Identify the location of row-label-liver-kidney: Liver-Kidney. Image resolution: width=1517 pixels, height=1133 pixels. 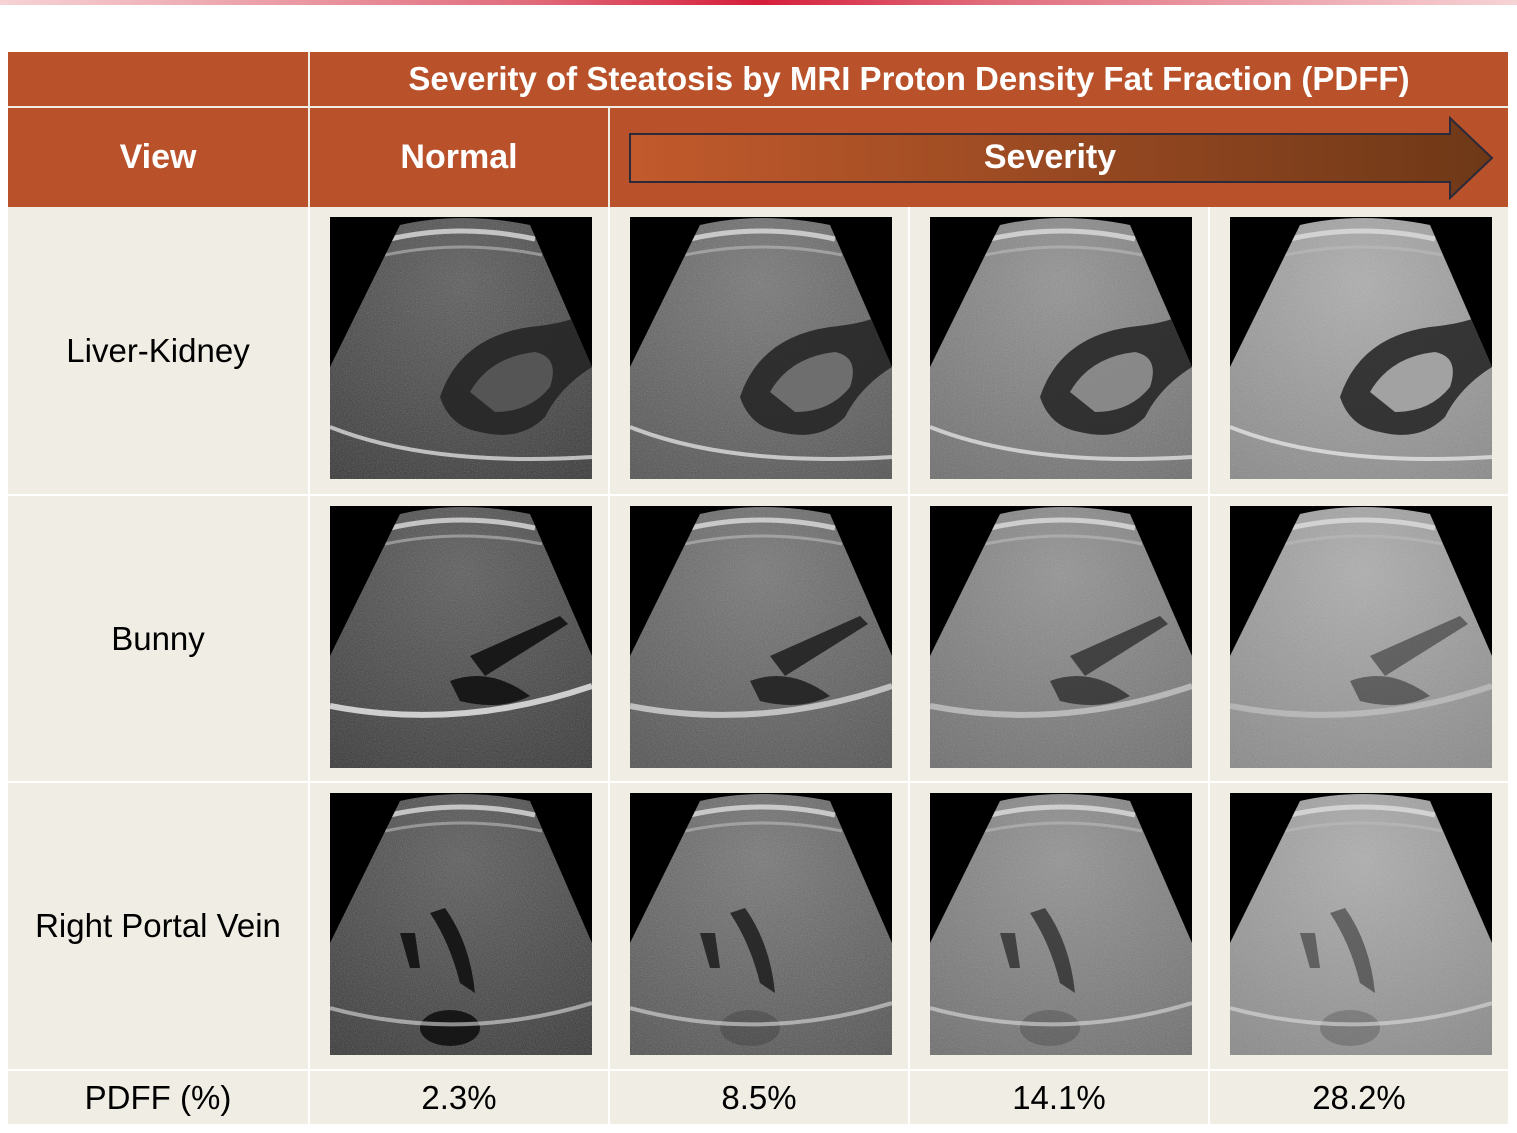
(158, 350).